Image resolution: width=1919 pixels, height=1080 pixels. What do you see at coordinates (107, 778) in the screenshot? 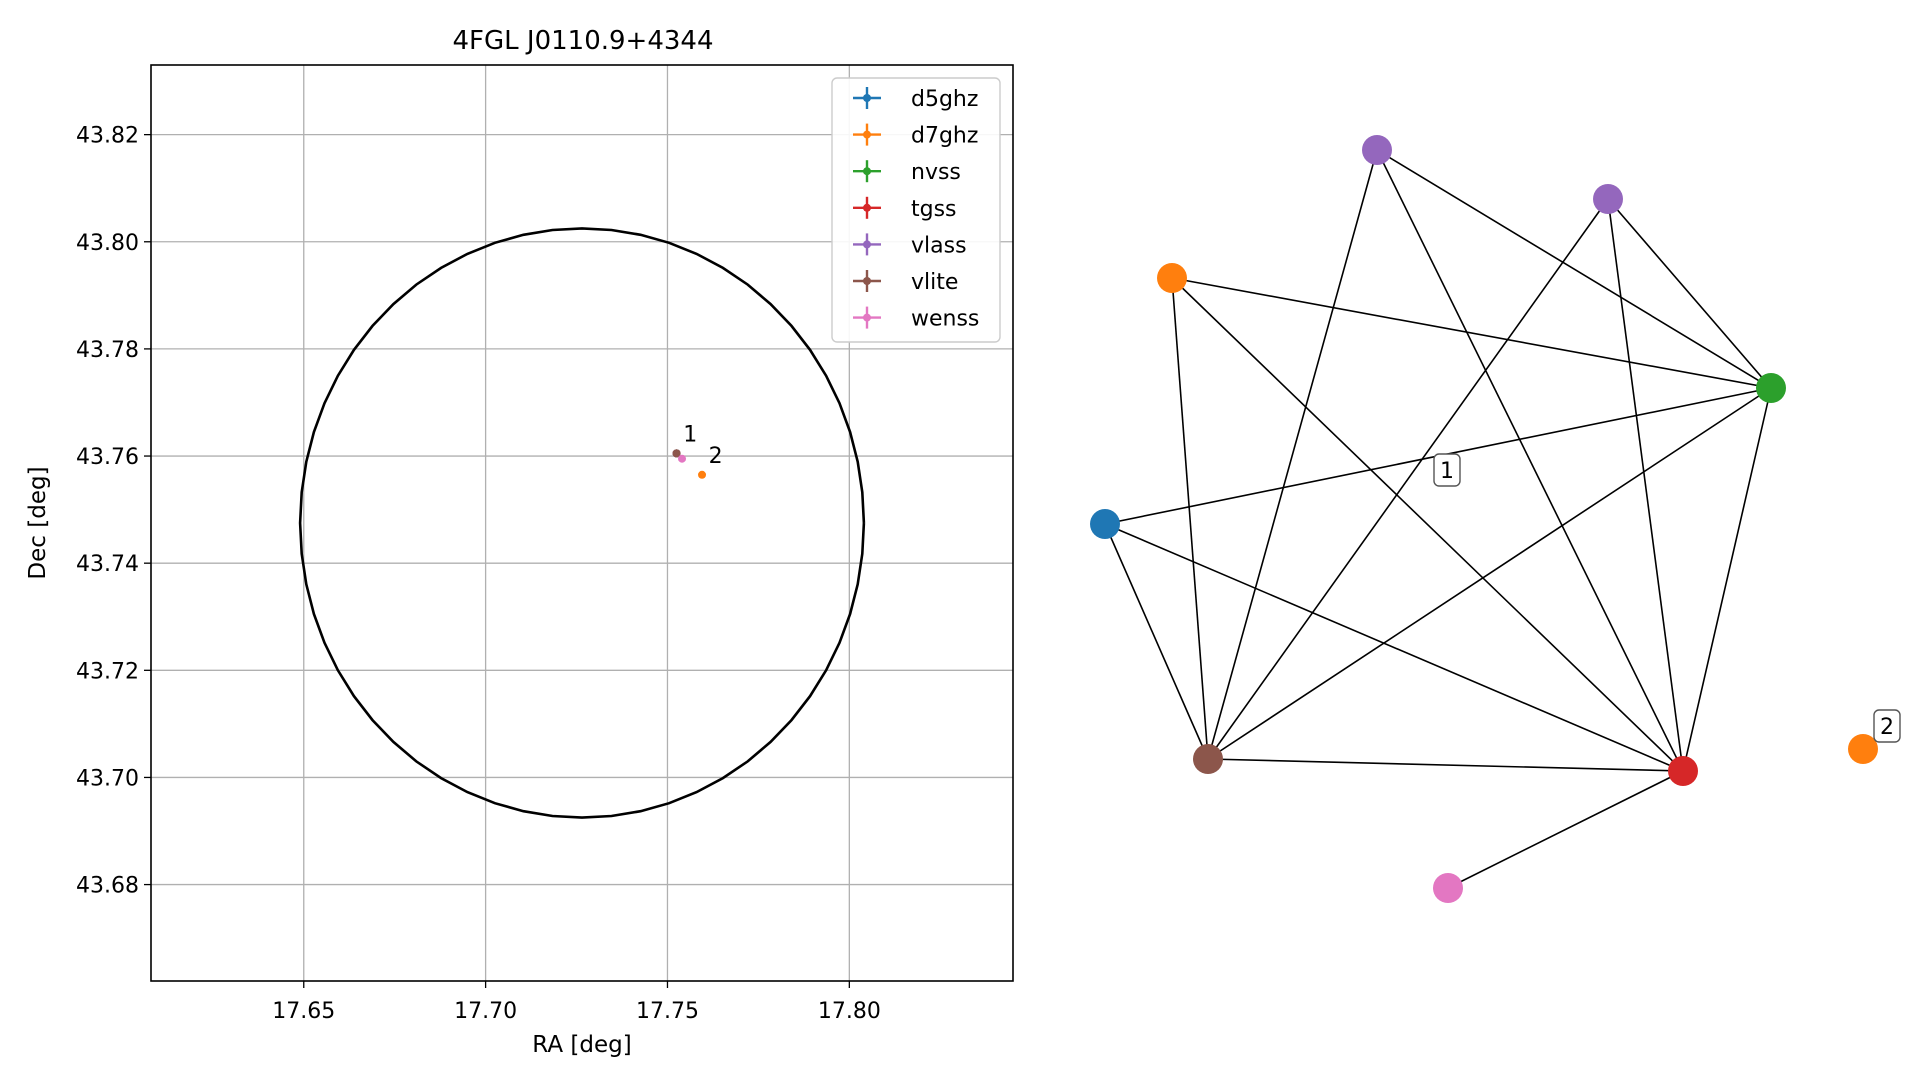
I see `y-tick-label: 43.70` at bounding box center [107, 778].